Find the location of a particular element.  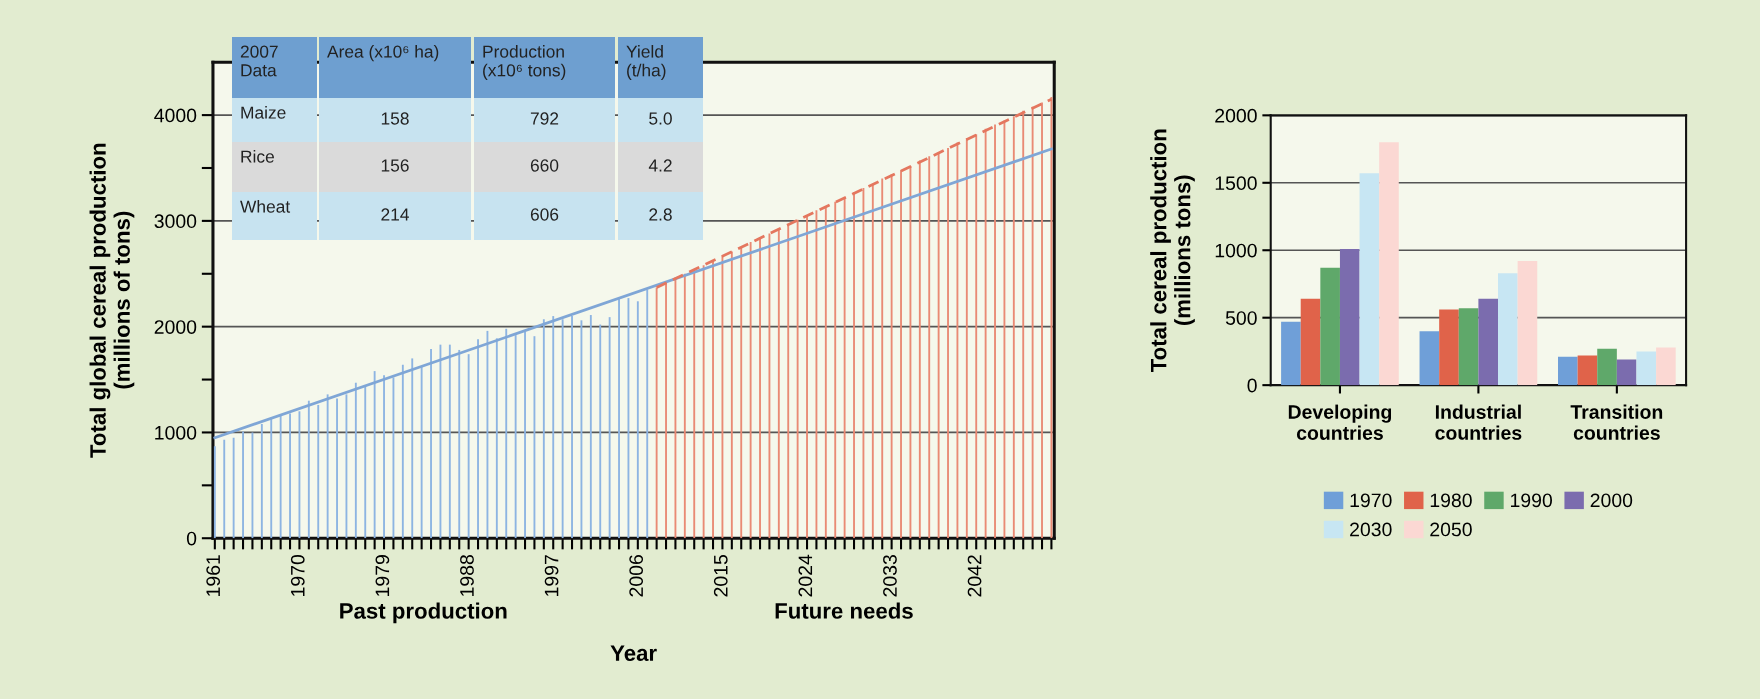

legend-label: 1980 is located at coordinates (1451, 500).